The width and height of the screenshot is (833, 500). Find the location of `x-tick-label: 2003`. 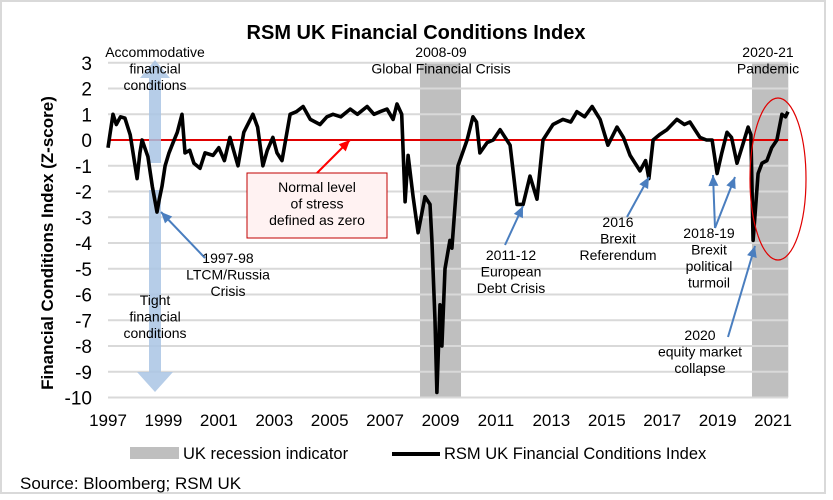

x-tick-label: 2003 is located at coordinates (274, 420).